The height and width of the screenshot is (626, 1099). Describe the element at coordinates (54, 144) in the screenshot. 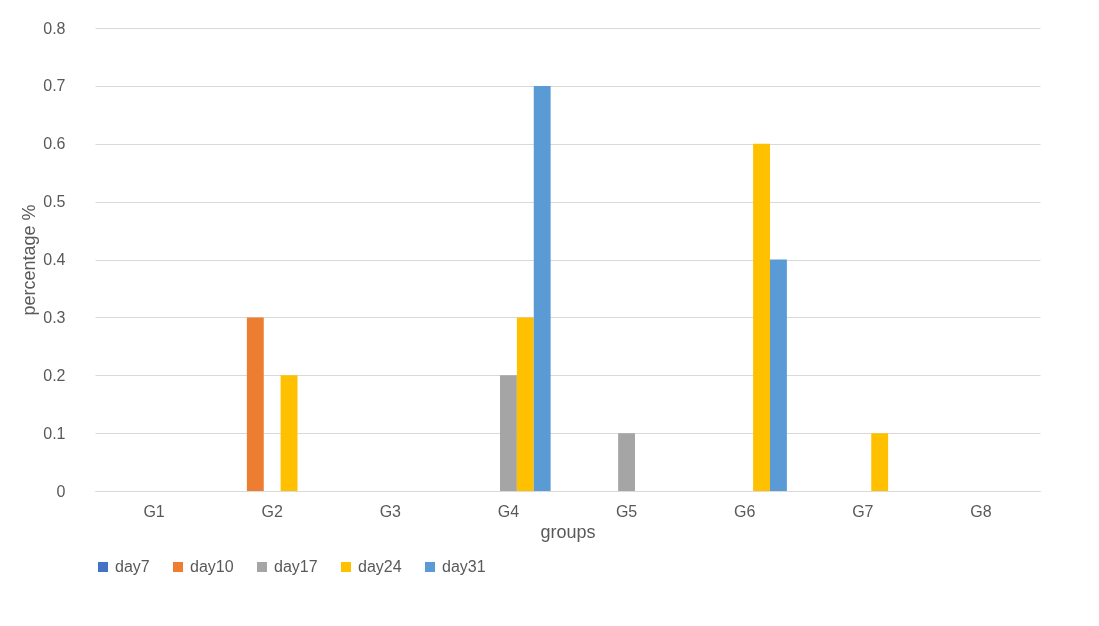

I see `y-tick-label: 0.6` at that location.